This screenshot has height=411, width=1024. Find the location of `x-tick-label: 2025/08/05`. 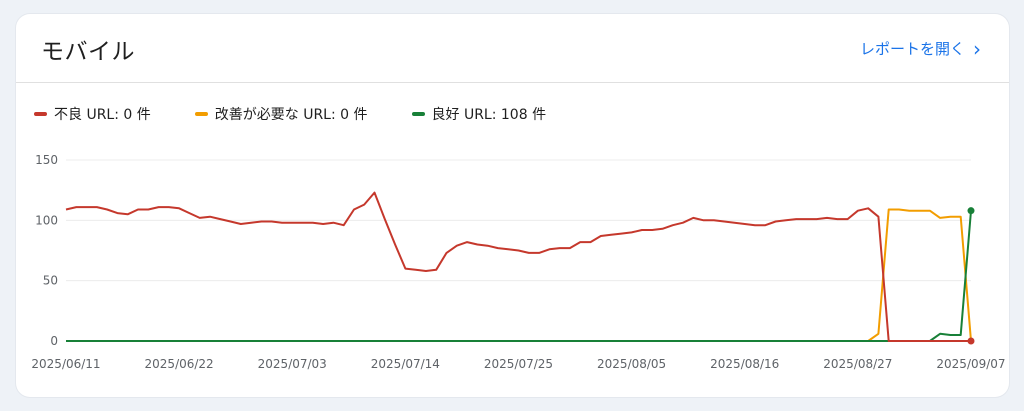

x-tick-label: 2025/08/05 is located at coordinates (631, 364).